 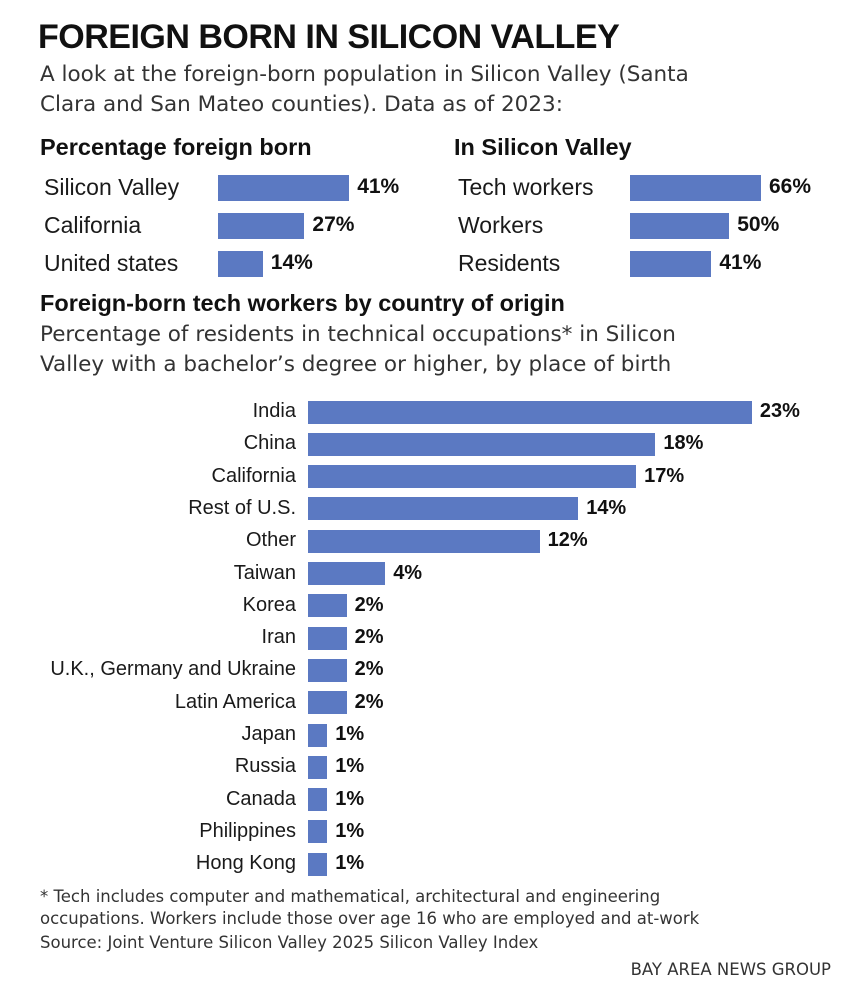 What do you see at coordinates (408, 572) in the screenshot?
I see `panel-3-value-5: 4%` at bounding box center [408, 572].